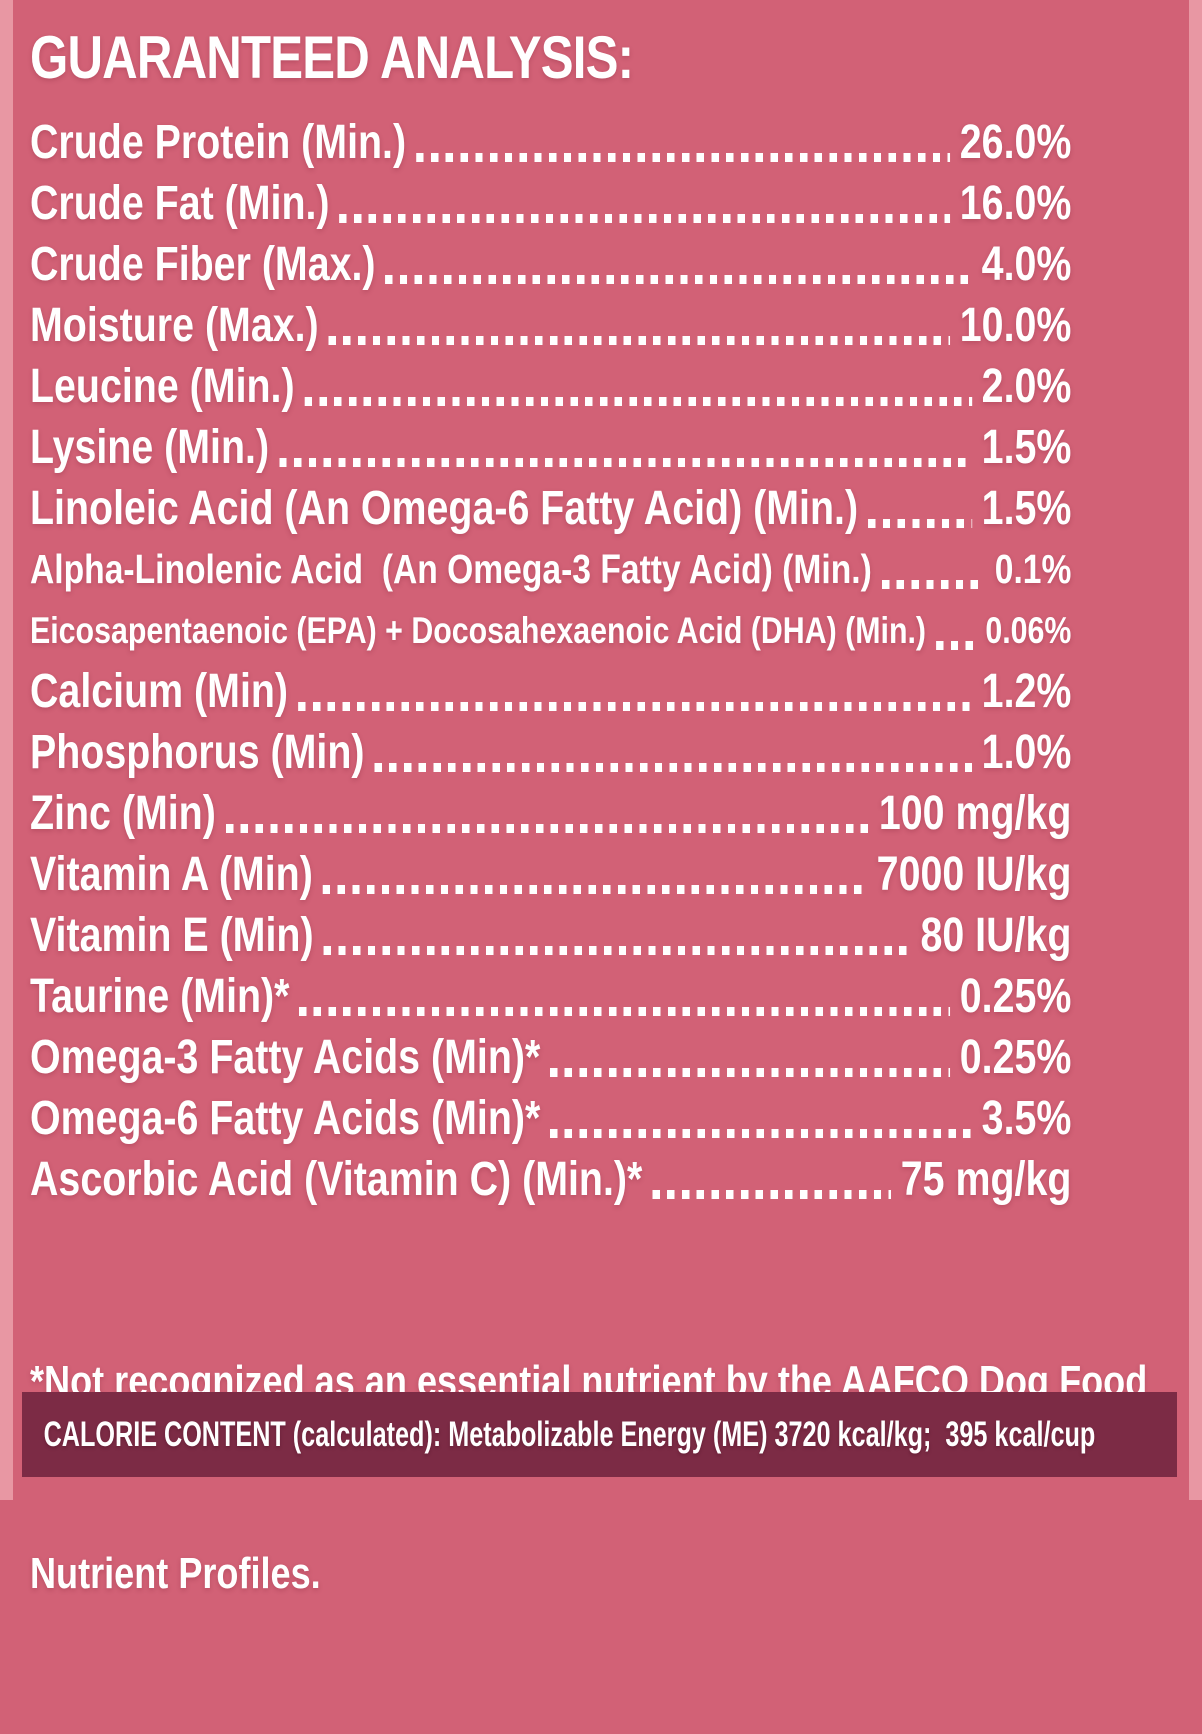  What do you see at coordinates (986, 1179) in the screenshot?
I see `nutrient-value: 75 mg/kg` at bounding box center [986, 1179].